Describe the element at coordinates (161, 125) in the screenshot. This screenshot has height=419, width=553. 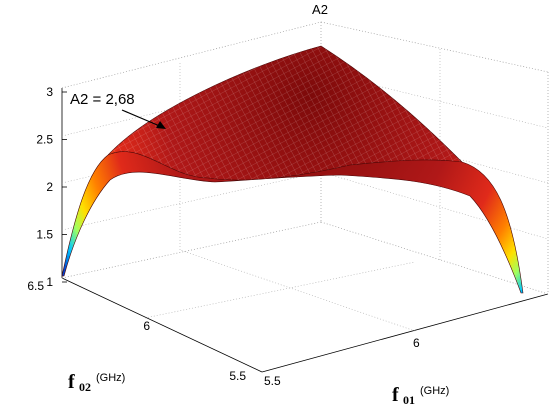
I see `annotation-arrowhead` at that location.